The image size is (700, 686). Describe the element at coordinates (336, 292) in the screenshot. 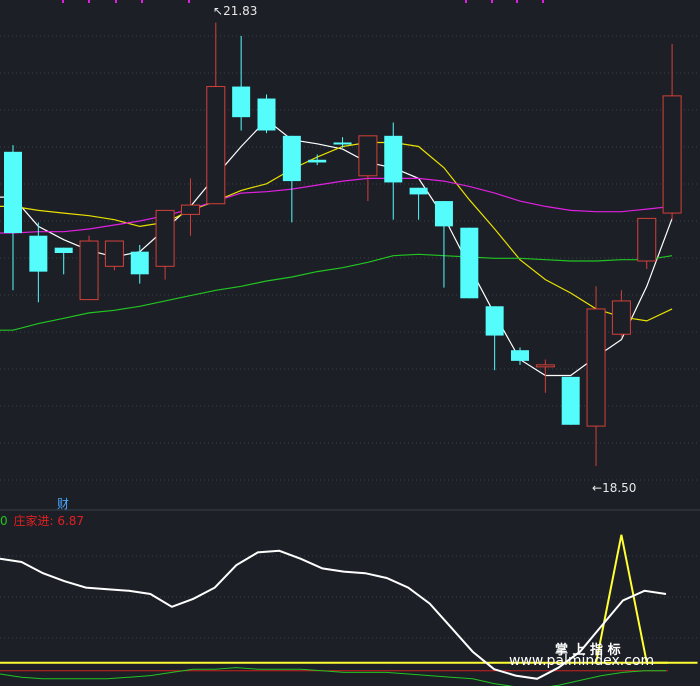

I see `ma60-line` at that location.